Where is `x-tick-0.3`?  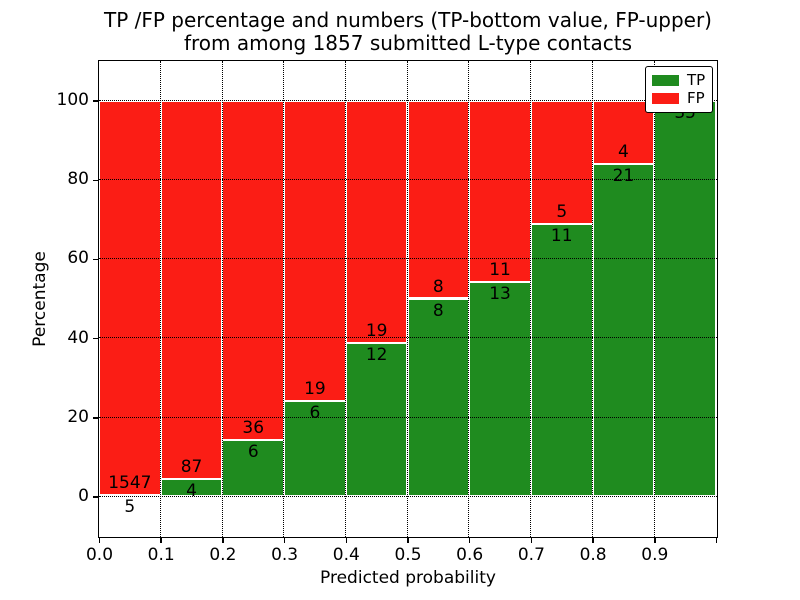 x-tick-0.3 is located at coordinates (284, 540).